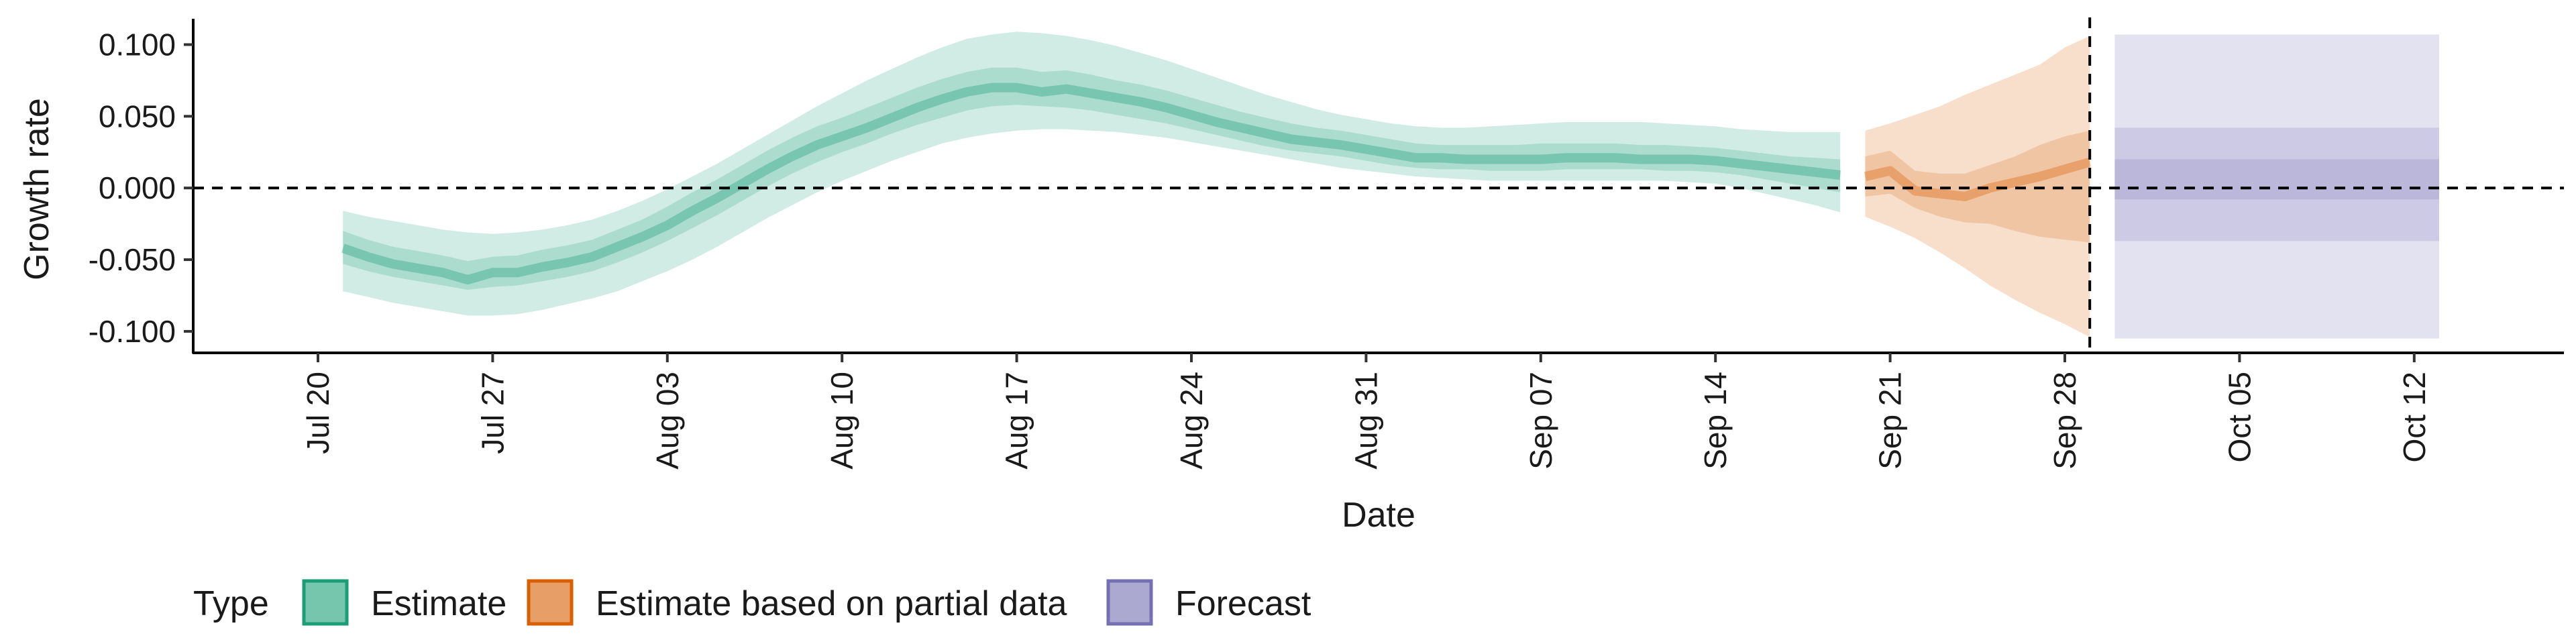 This screenshot has height=644, width=2576. I want to click on x-axis-title: Date, so click(1378, 515).